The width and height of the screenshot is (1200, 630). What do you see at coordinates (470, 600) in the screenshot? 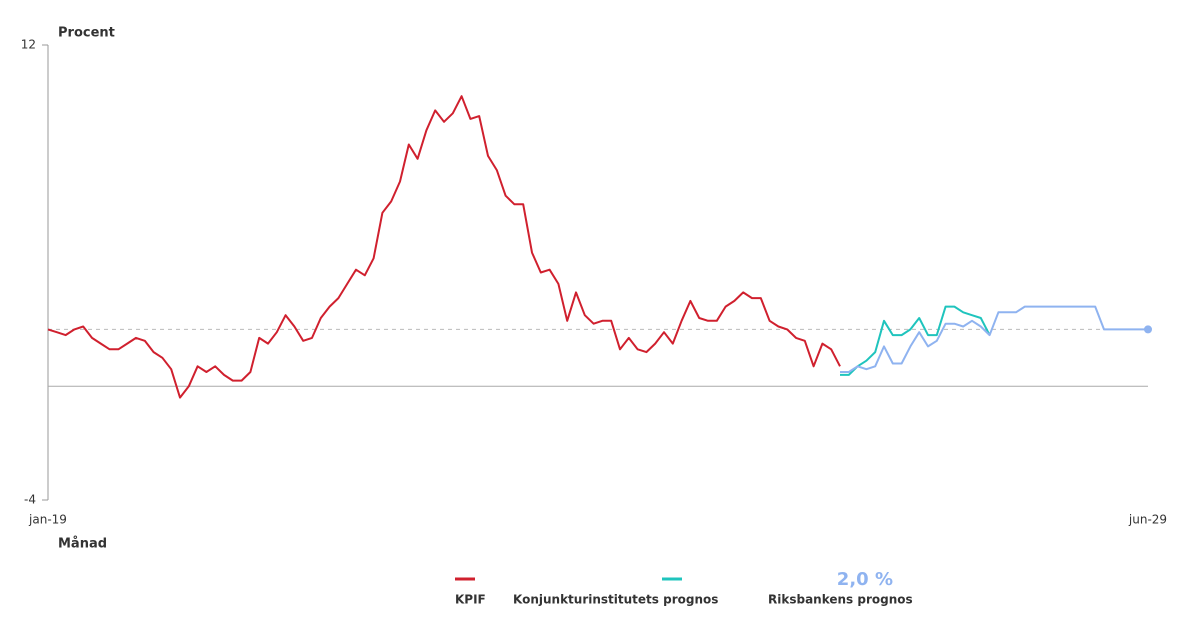
I see `legend-label: KPIF` at bounding box center [470, 600].